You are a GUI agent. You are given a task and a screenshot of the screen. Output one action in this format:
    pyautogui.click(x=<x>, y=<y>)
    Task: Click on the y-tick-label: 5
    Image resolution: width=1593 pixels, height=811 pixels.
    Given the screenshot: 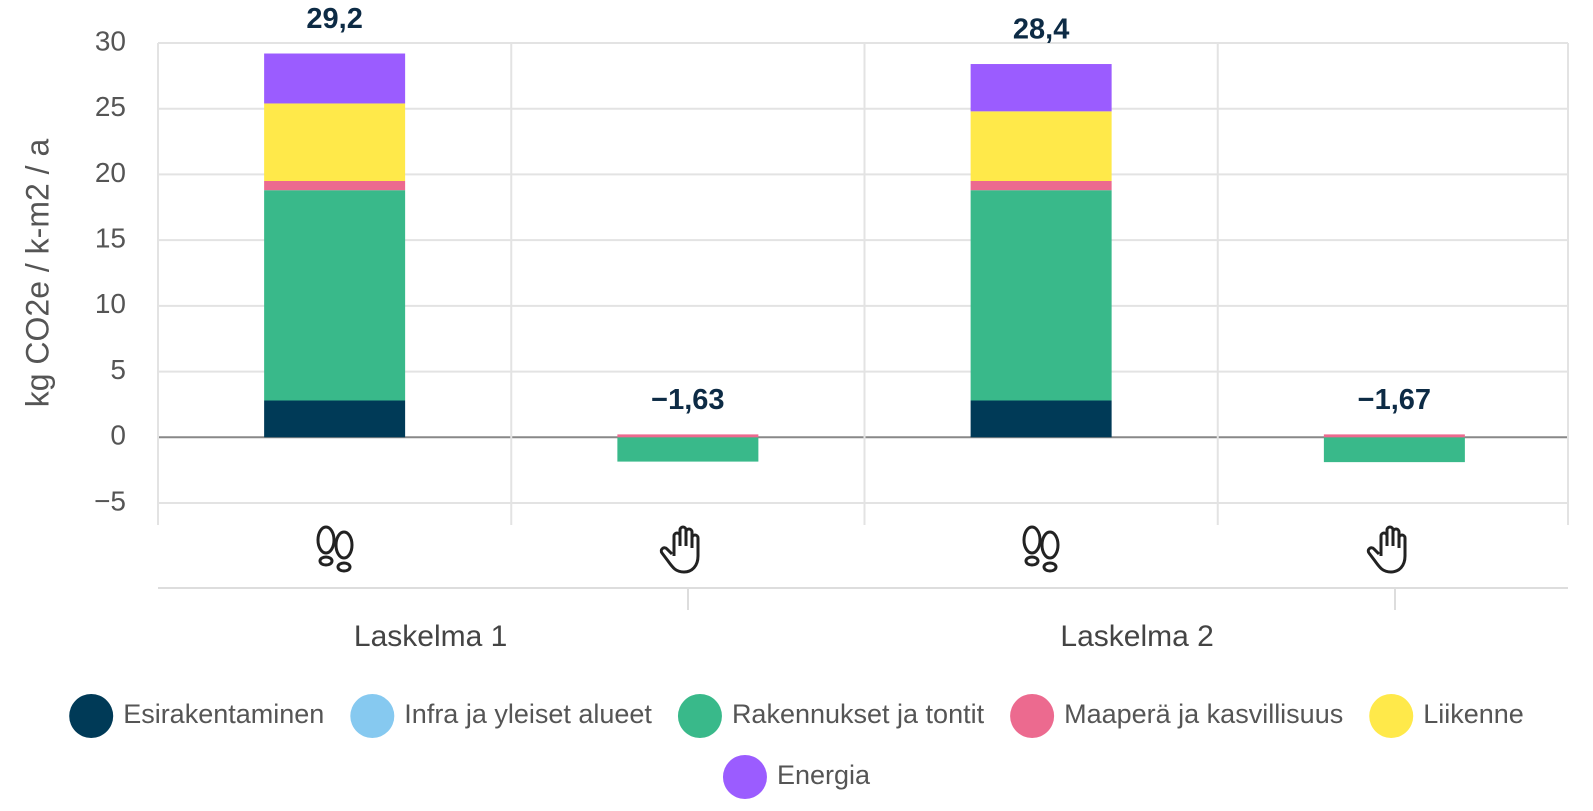 What is the action you would take?
    pyautogui.click(x=118, y=369)
    